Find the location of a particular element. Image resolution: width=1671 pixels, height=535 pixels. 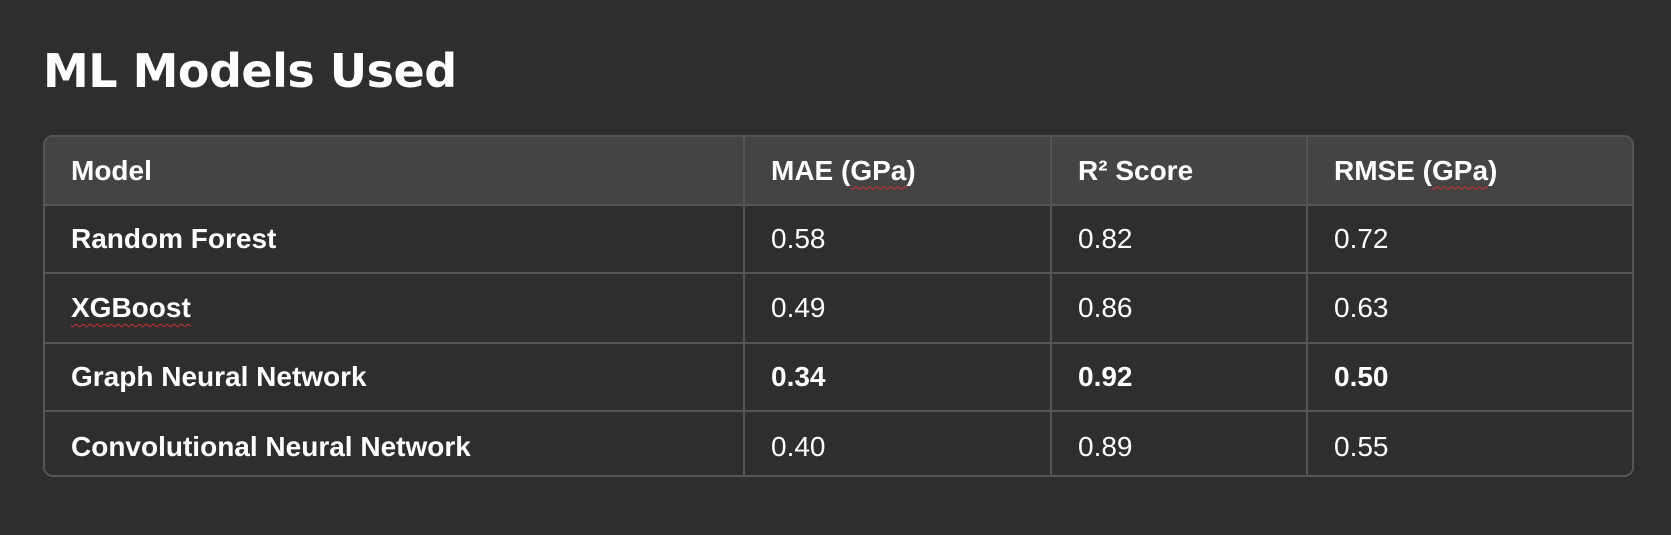

page-title: ML Models Used is located at coordinates (250, 71).